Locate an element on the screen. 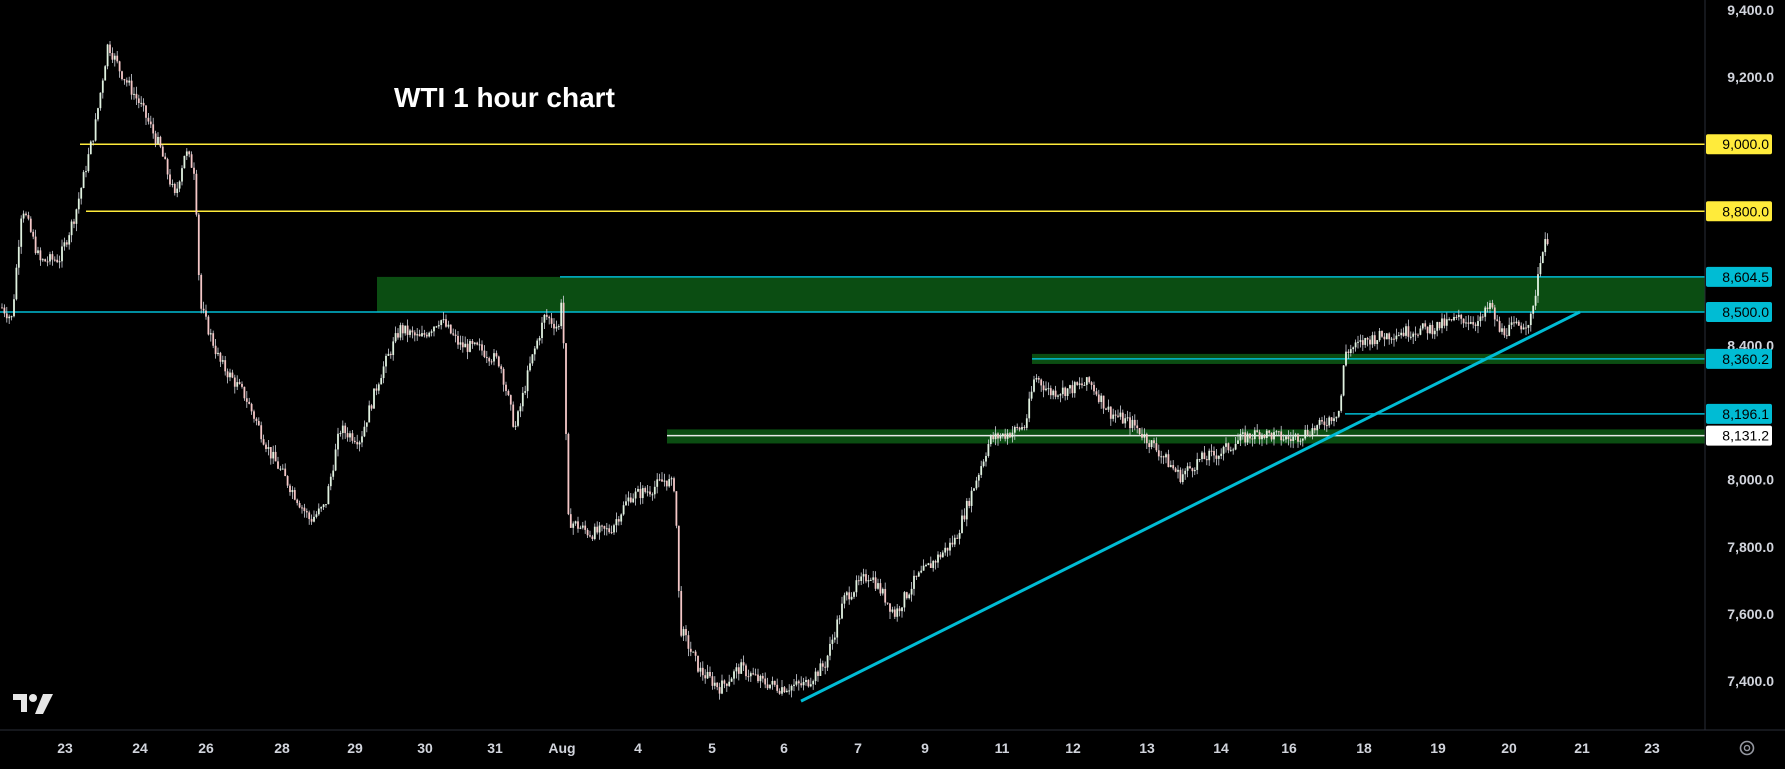  x-tick-label: 23 is located at coordinates (1652, 748).